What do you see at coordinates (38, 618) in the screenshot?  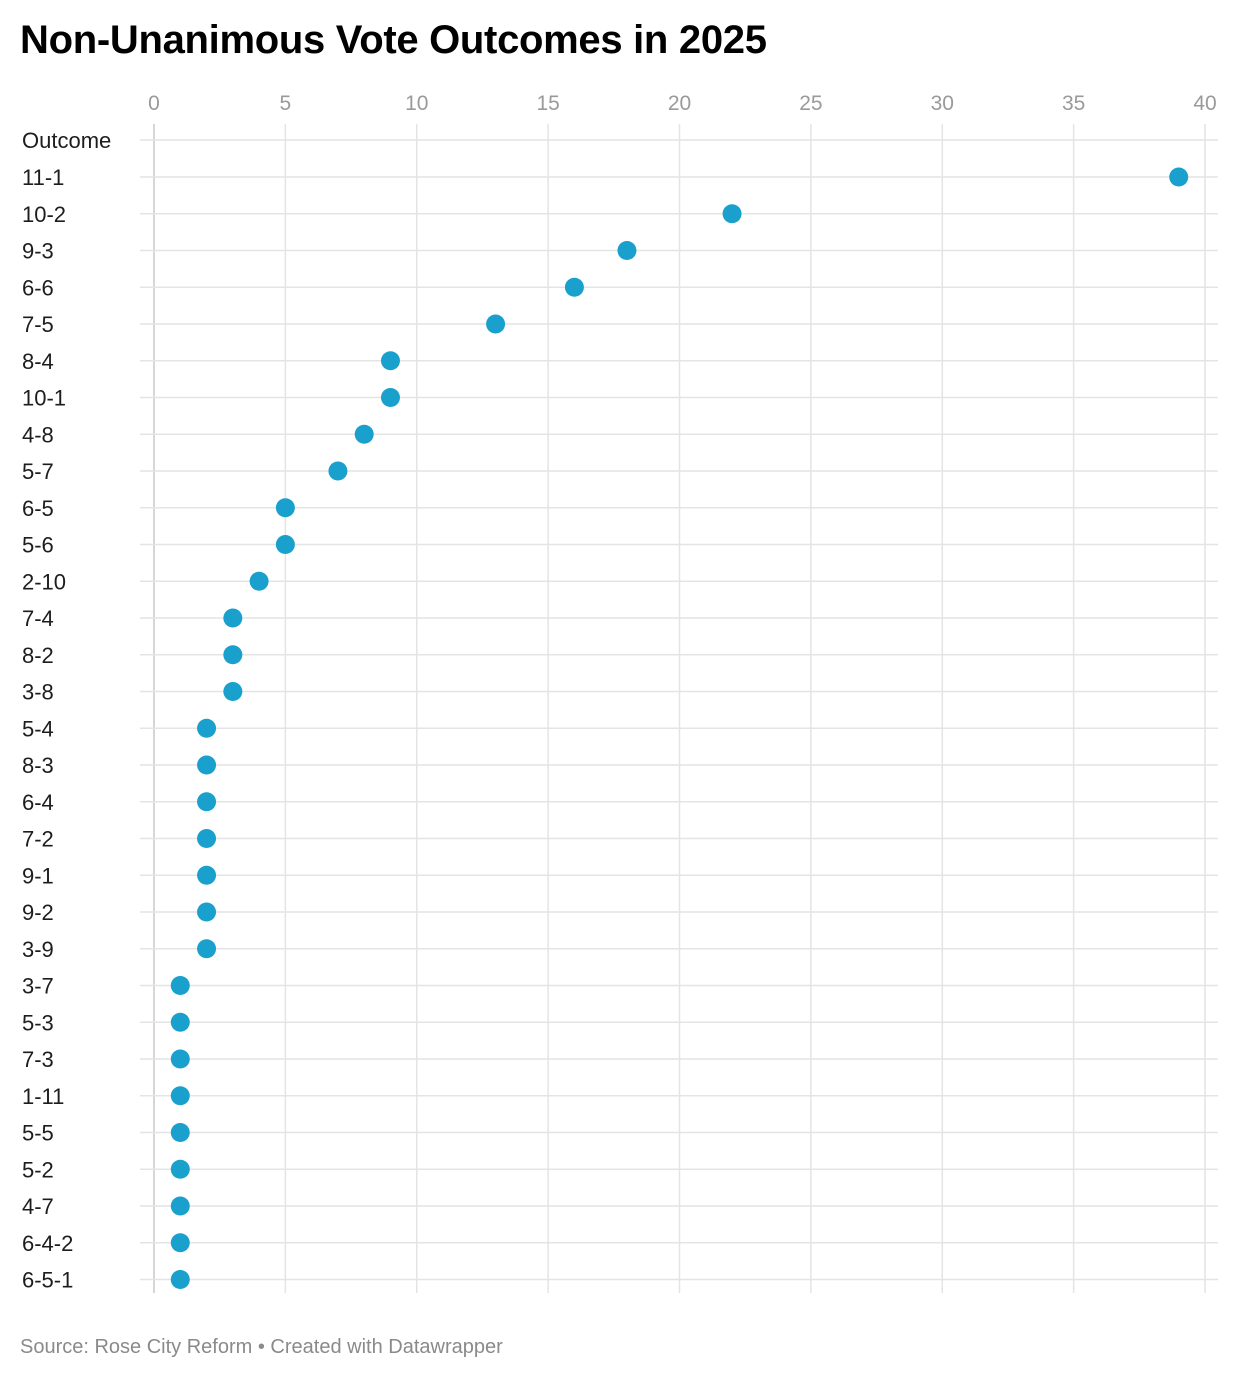 I see `row-label: 7-4` at bounding box center [38, 618].